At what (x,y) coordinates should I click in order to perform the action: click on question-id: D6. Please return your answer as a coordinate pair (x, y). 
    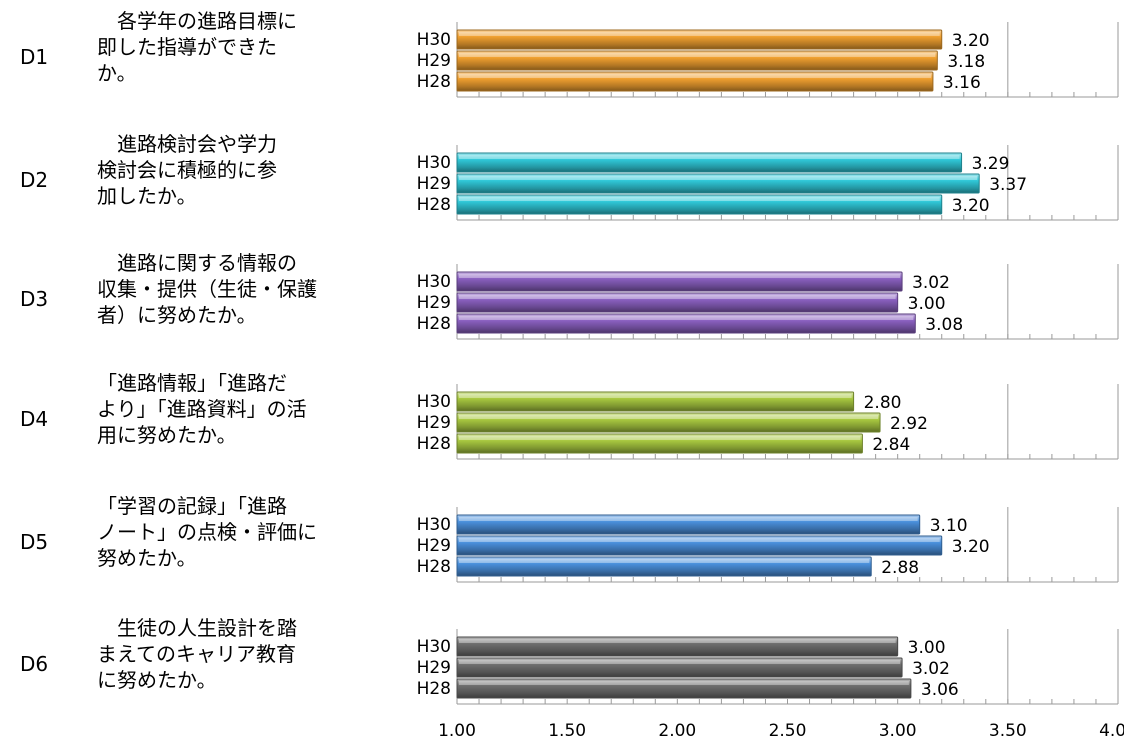
    Looking at the image, I should click on (34, 664).